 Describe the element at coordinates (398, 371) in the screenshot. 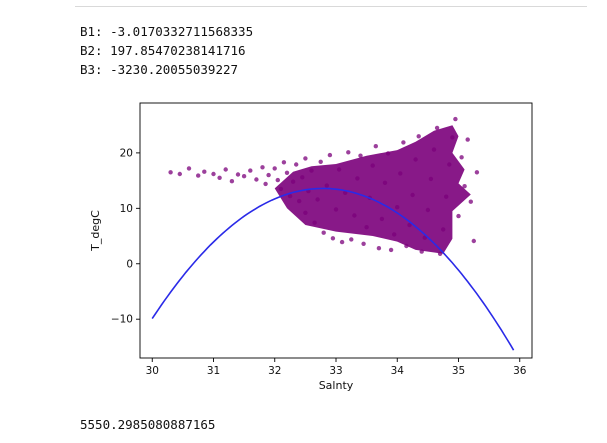

I see `x-tick-label: 34` at that location.